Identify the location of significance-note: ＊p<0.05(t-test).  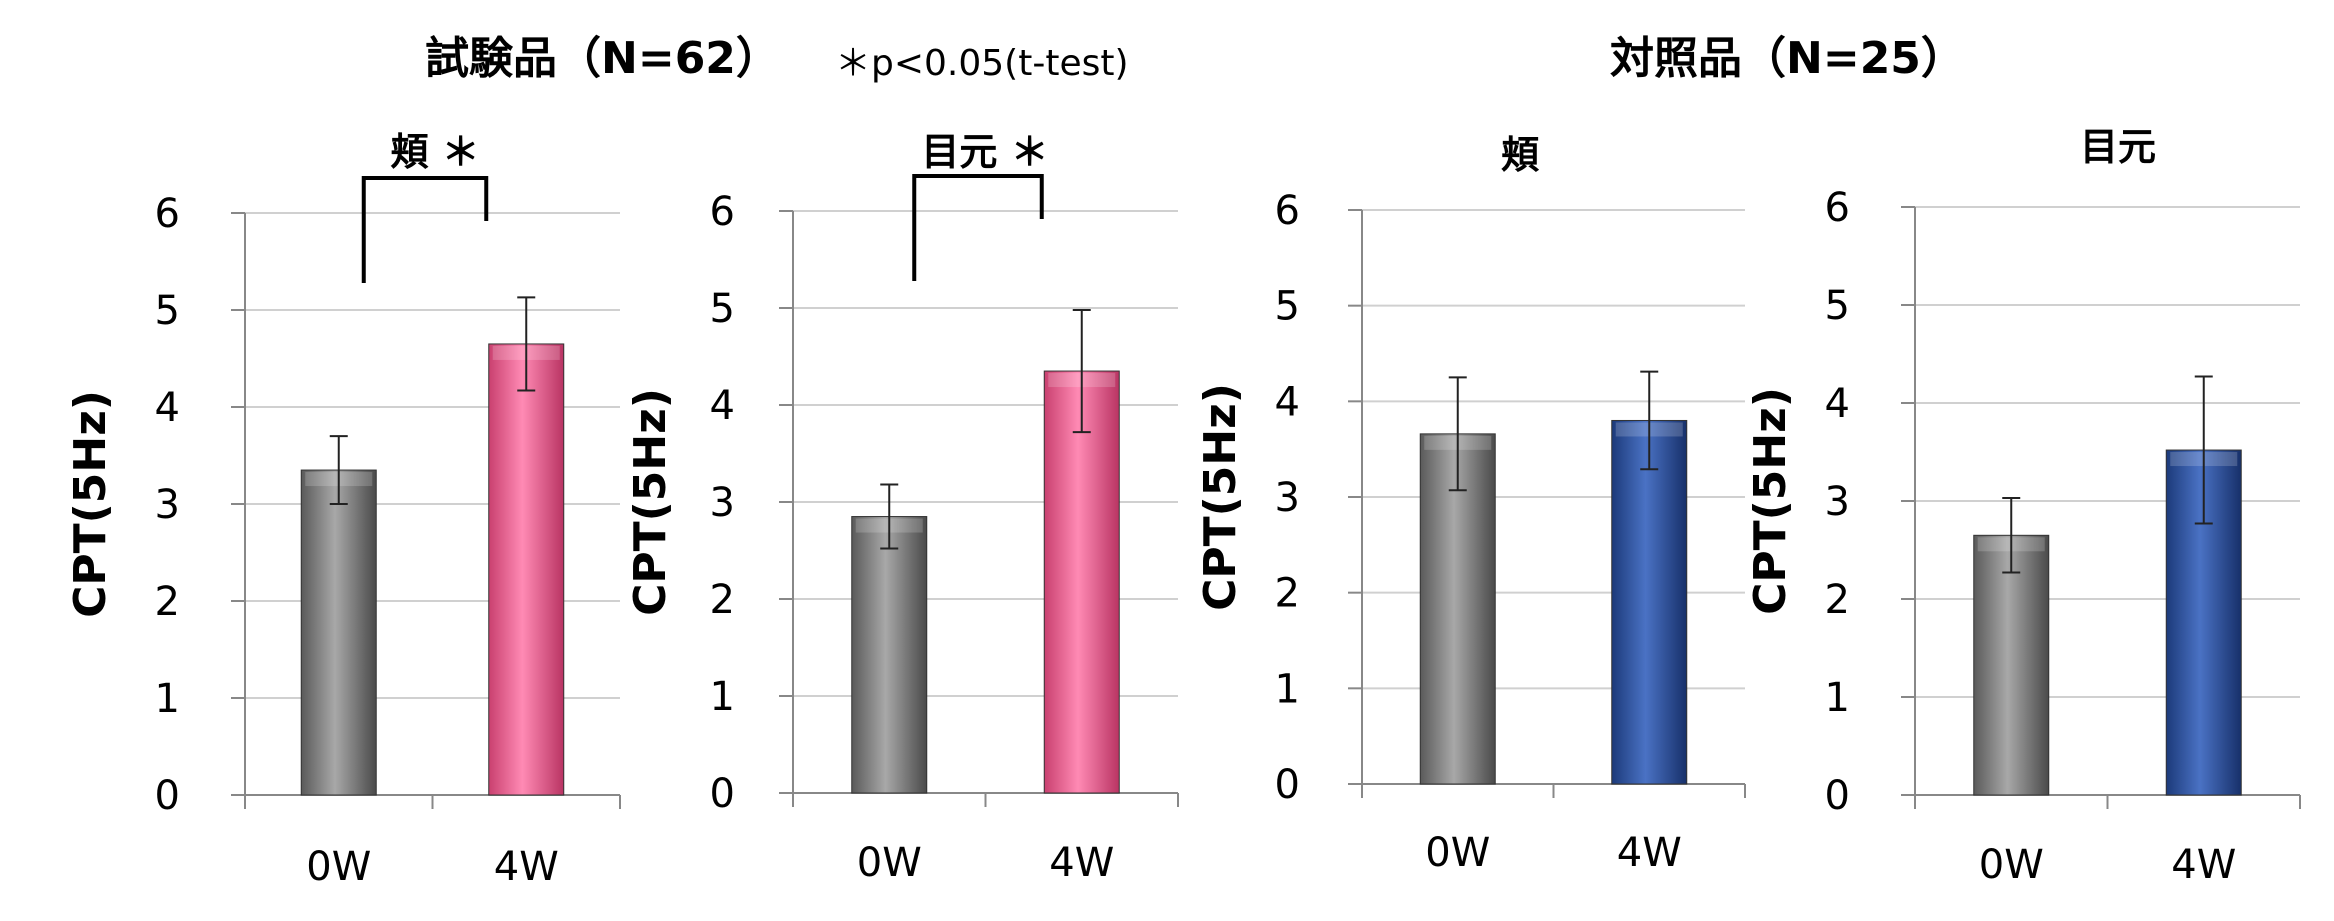
(982, 63).